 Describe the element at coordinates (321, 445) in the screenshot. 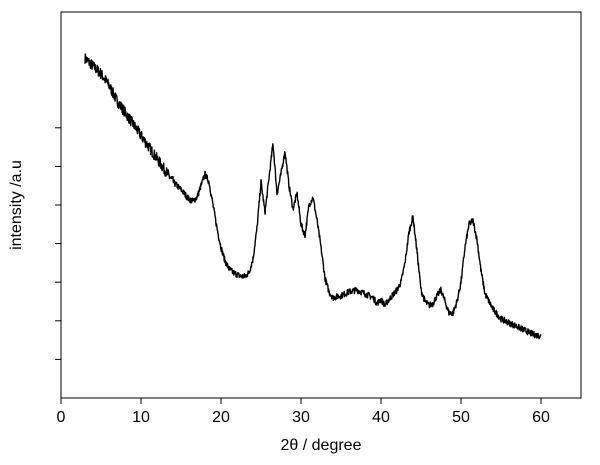

I see `x-axis-label: 2θ / degree` at that location.